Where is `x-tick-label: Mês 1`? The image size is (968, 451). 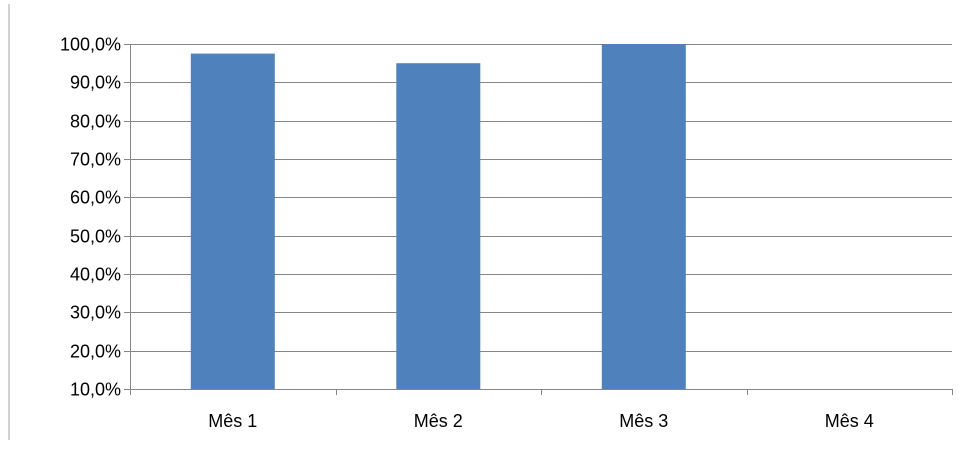 x-tick-label: Mês 1 is located at coordinates (232, 421).